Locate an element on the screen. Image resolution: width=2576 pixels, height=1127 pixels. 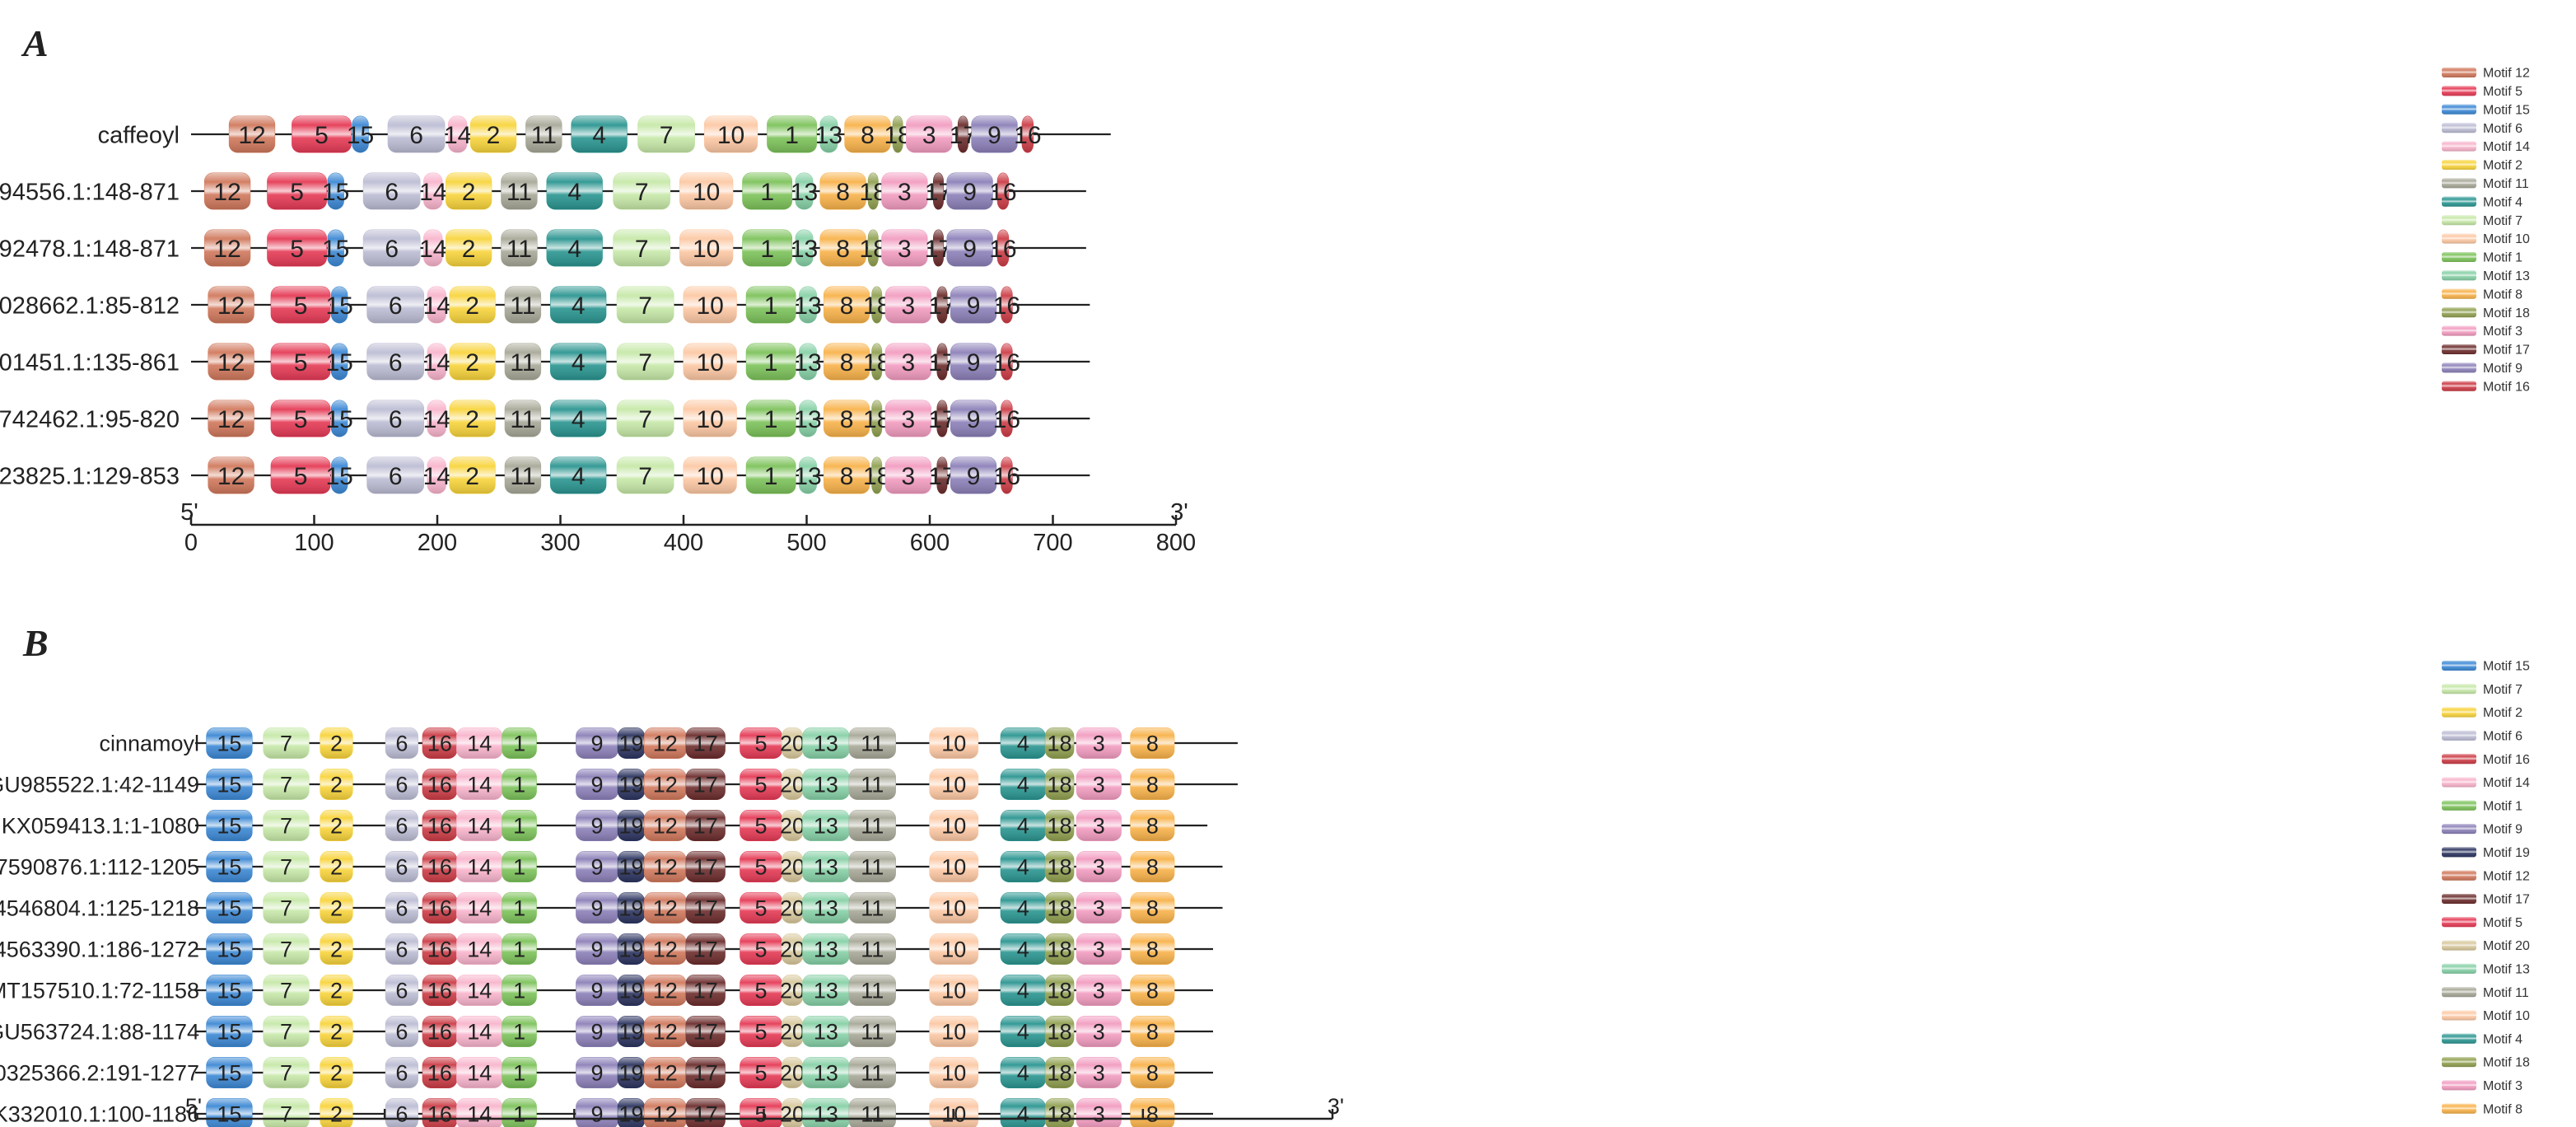
sequence-row: cinnamoyl 15 7 2 6 16 14 1 9 19 12 17 5 20 13 11 10 4 18 3 8 is located at coordinates (668, 743).